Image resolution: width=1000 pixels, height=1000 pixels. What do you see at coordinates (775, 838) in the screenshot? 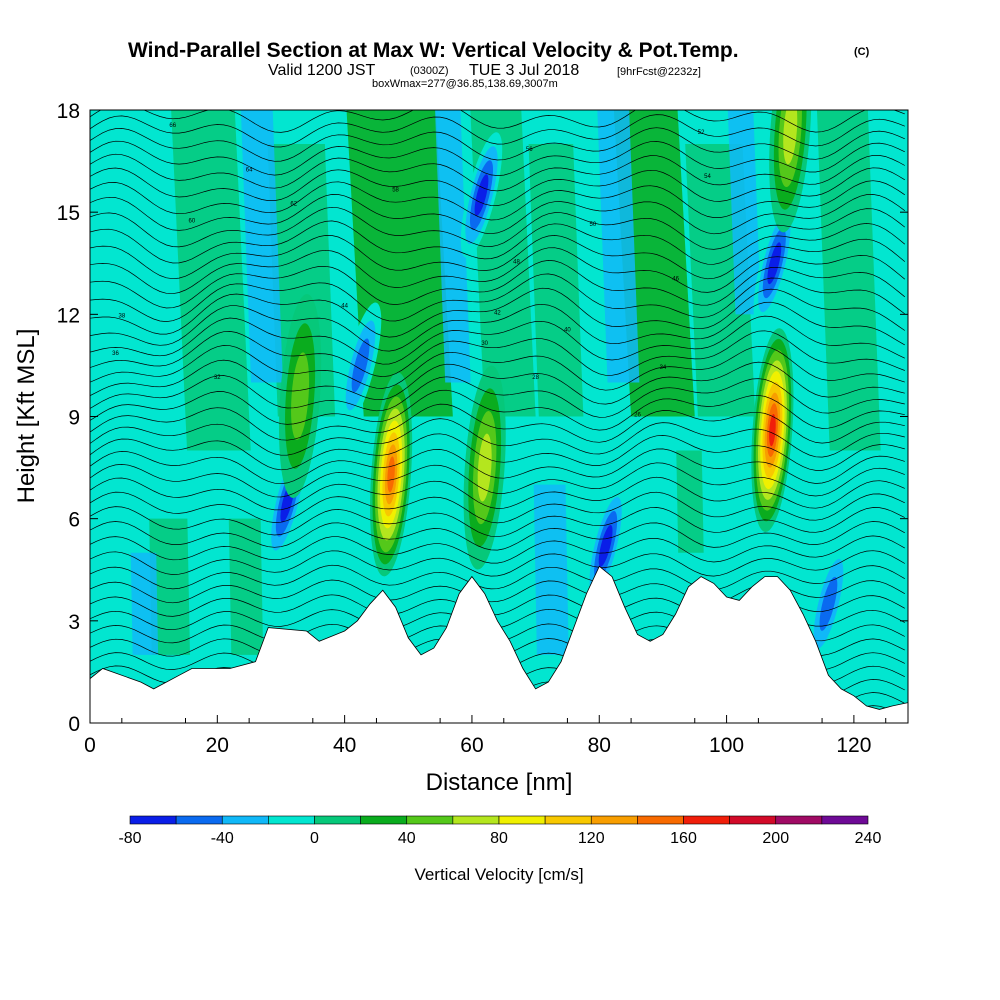
I see `colorbar-tick-label: 200` at bounding box center [775, 838].